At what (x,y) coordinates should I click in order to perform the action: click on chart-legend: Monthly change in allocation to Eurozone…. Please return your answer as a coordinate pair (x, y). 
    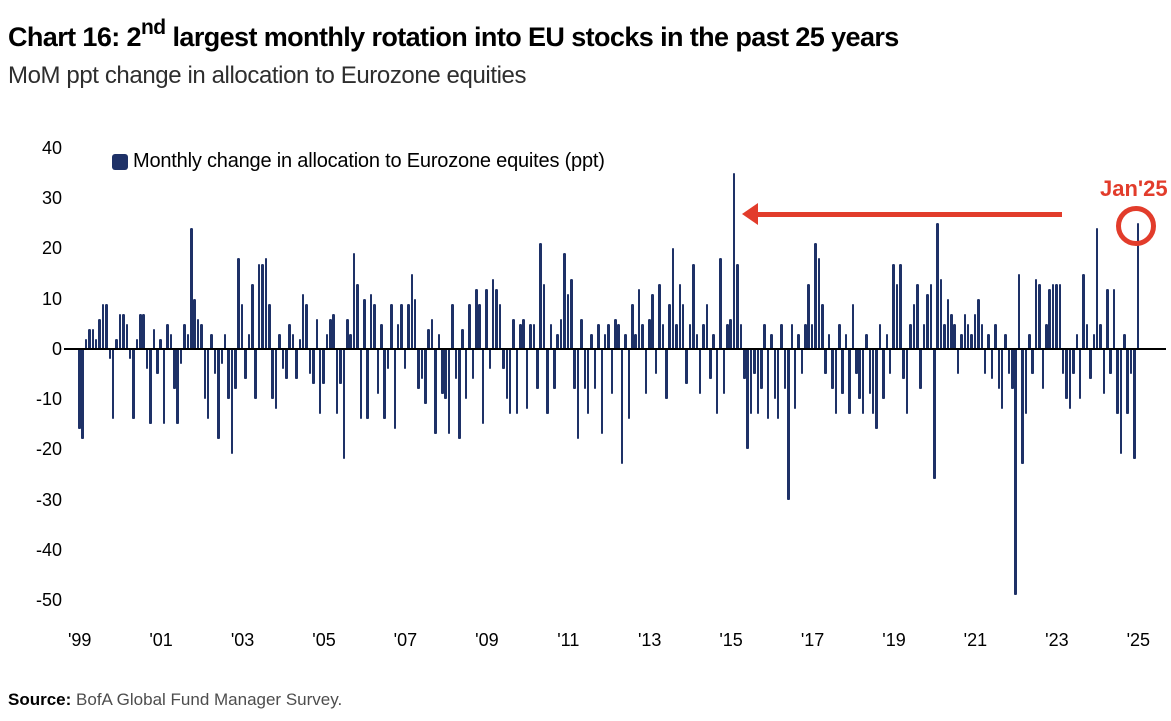
    Looking at the image, I should click on (358, 161).